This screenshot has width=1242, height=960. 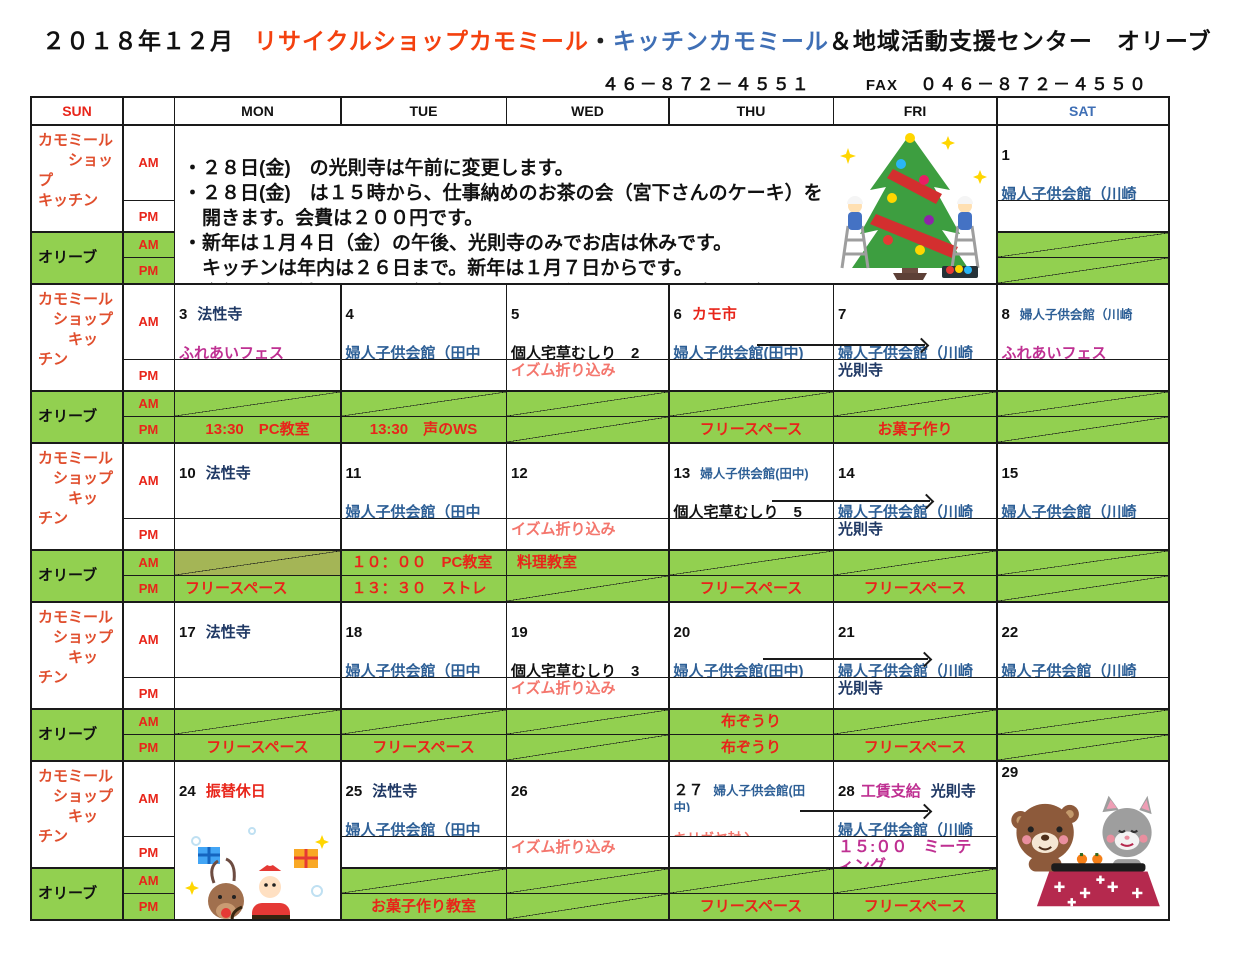 I want to click on day-number-18: 18, so click(x=354, y=632).